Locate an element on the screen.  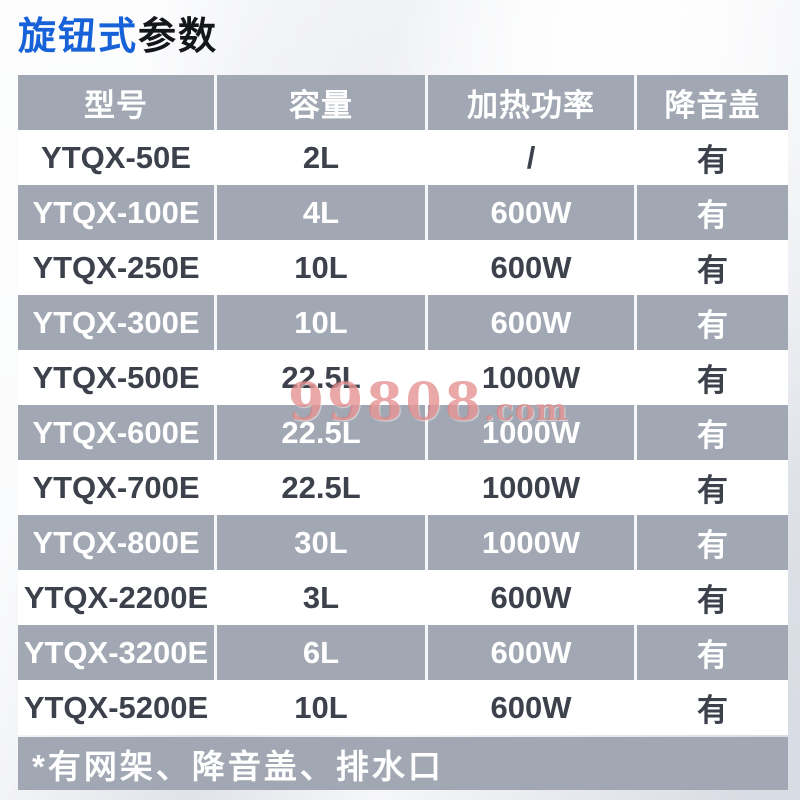
footnote-text: *有网架、降音盖、排水口 is located at coordinates (238, 766).